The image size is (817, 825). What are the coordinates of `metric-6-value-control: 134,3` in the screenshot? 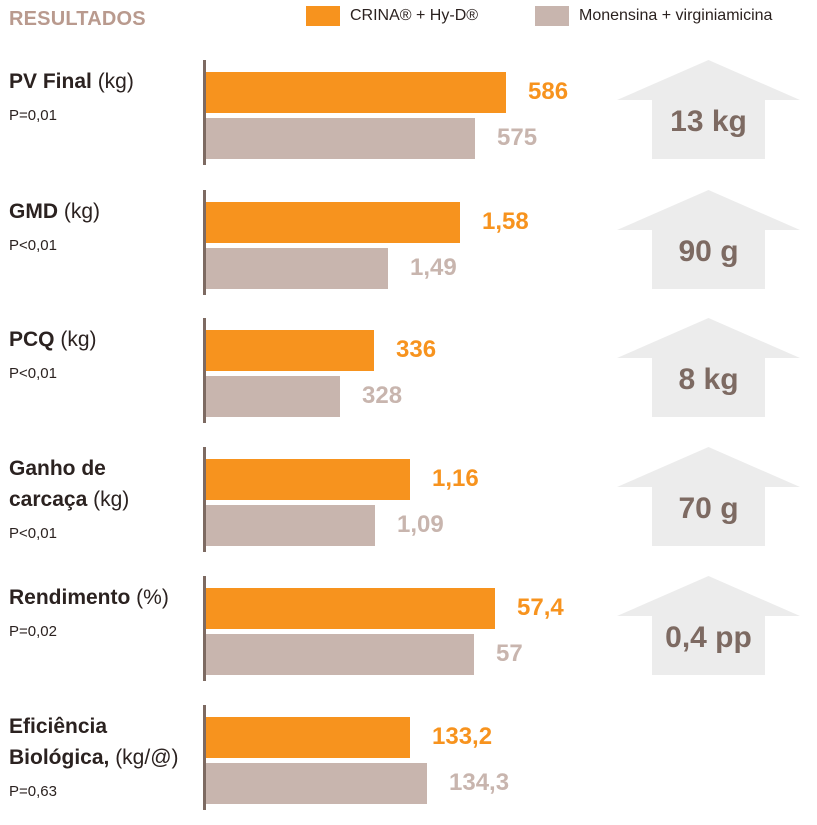 It's located at (479, 782).